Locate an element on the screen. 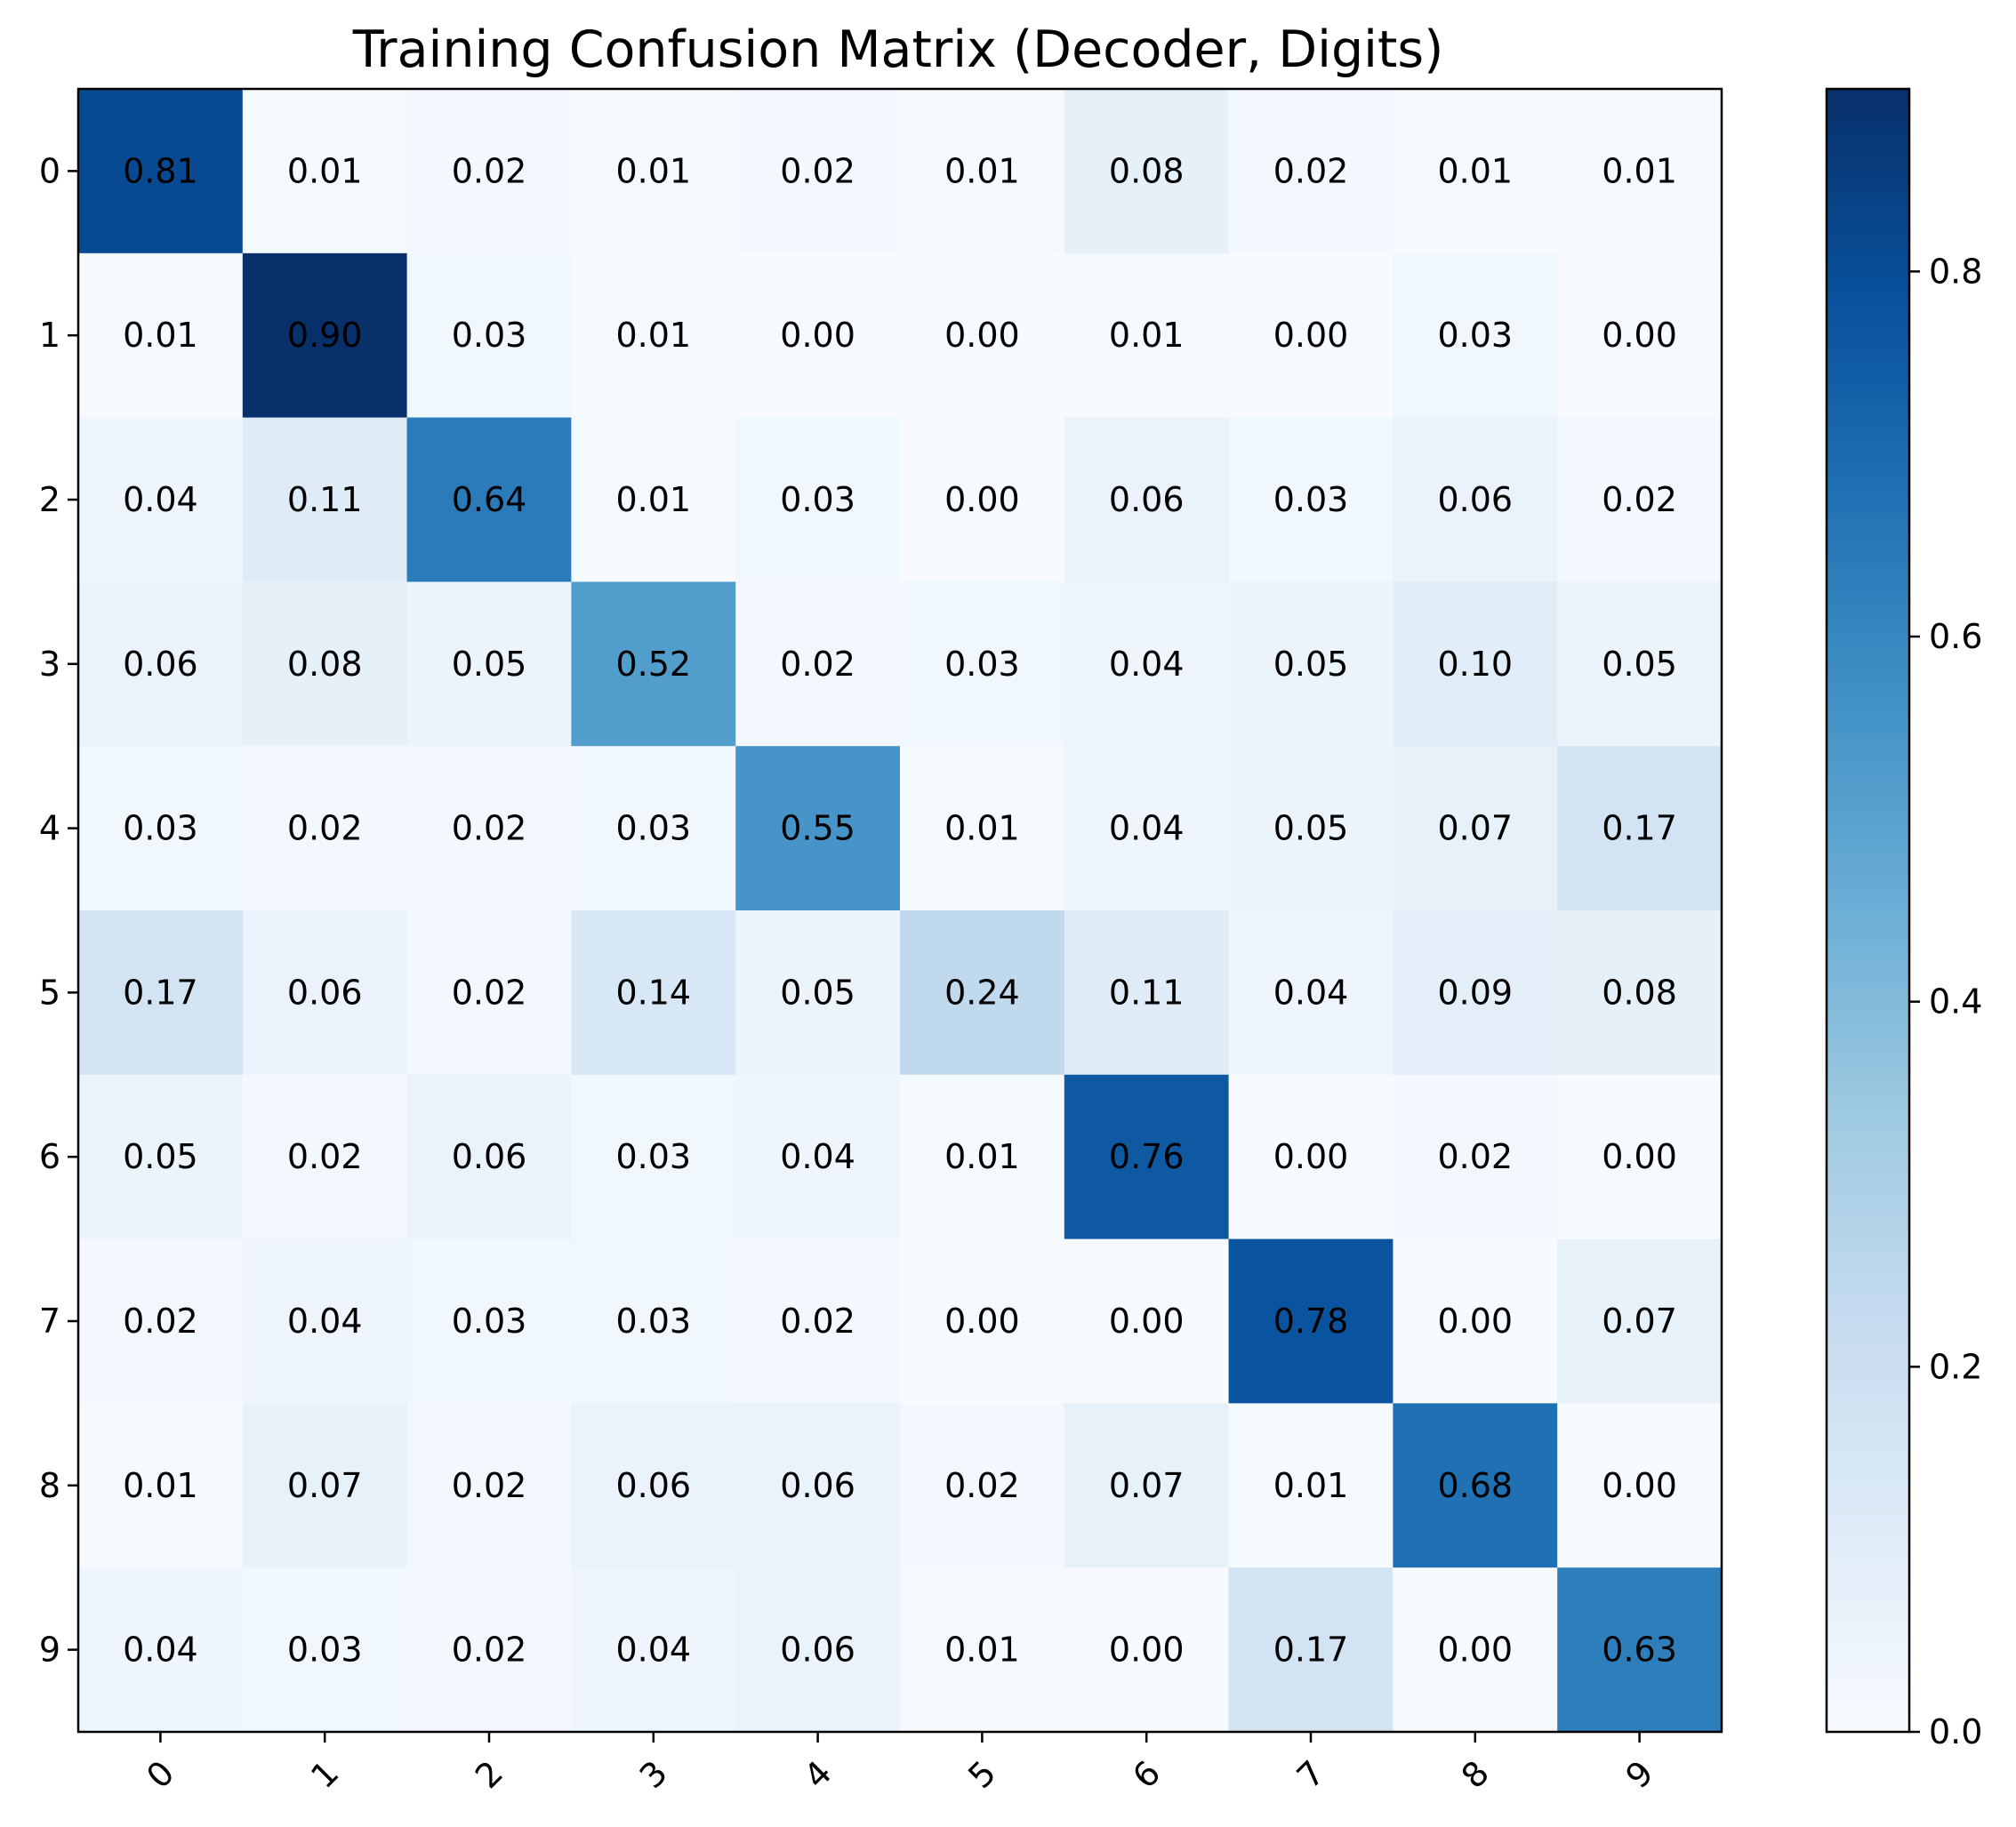 This screenshot has height=1827, width=2016. cell-value-label: 0.07 is located at coordinates (1147, 1486).